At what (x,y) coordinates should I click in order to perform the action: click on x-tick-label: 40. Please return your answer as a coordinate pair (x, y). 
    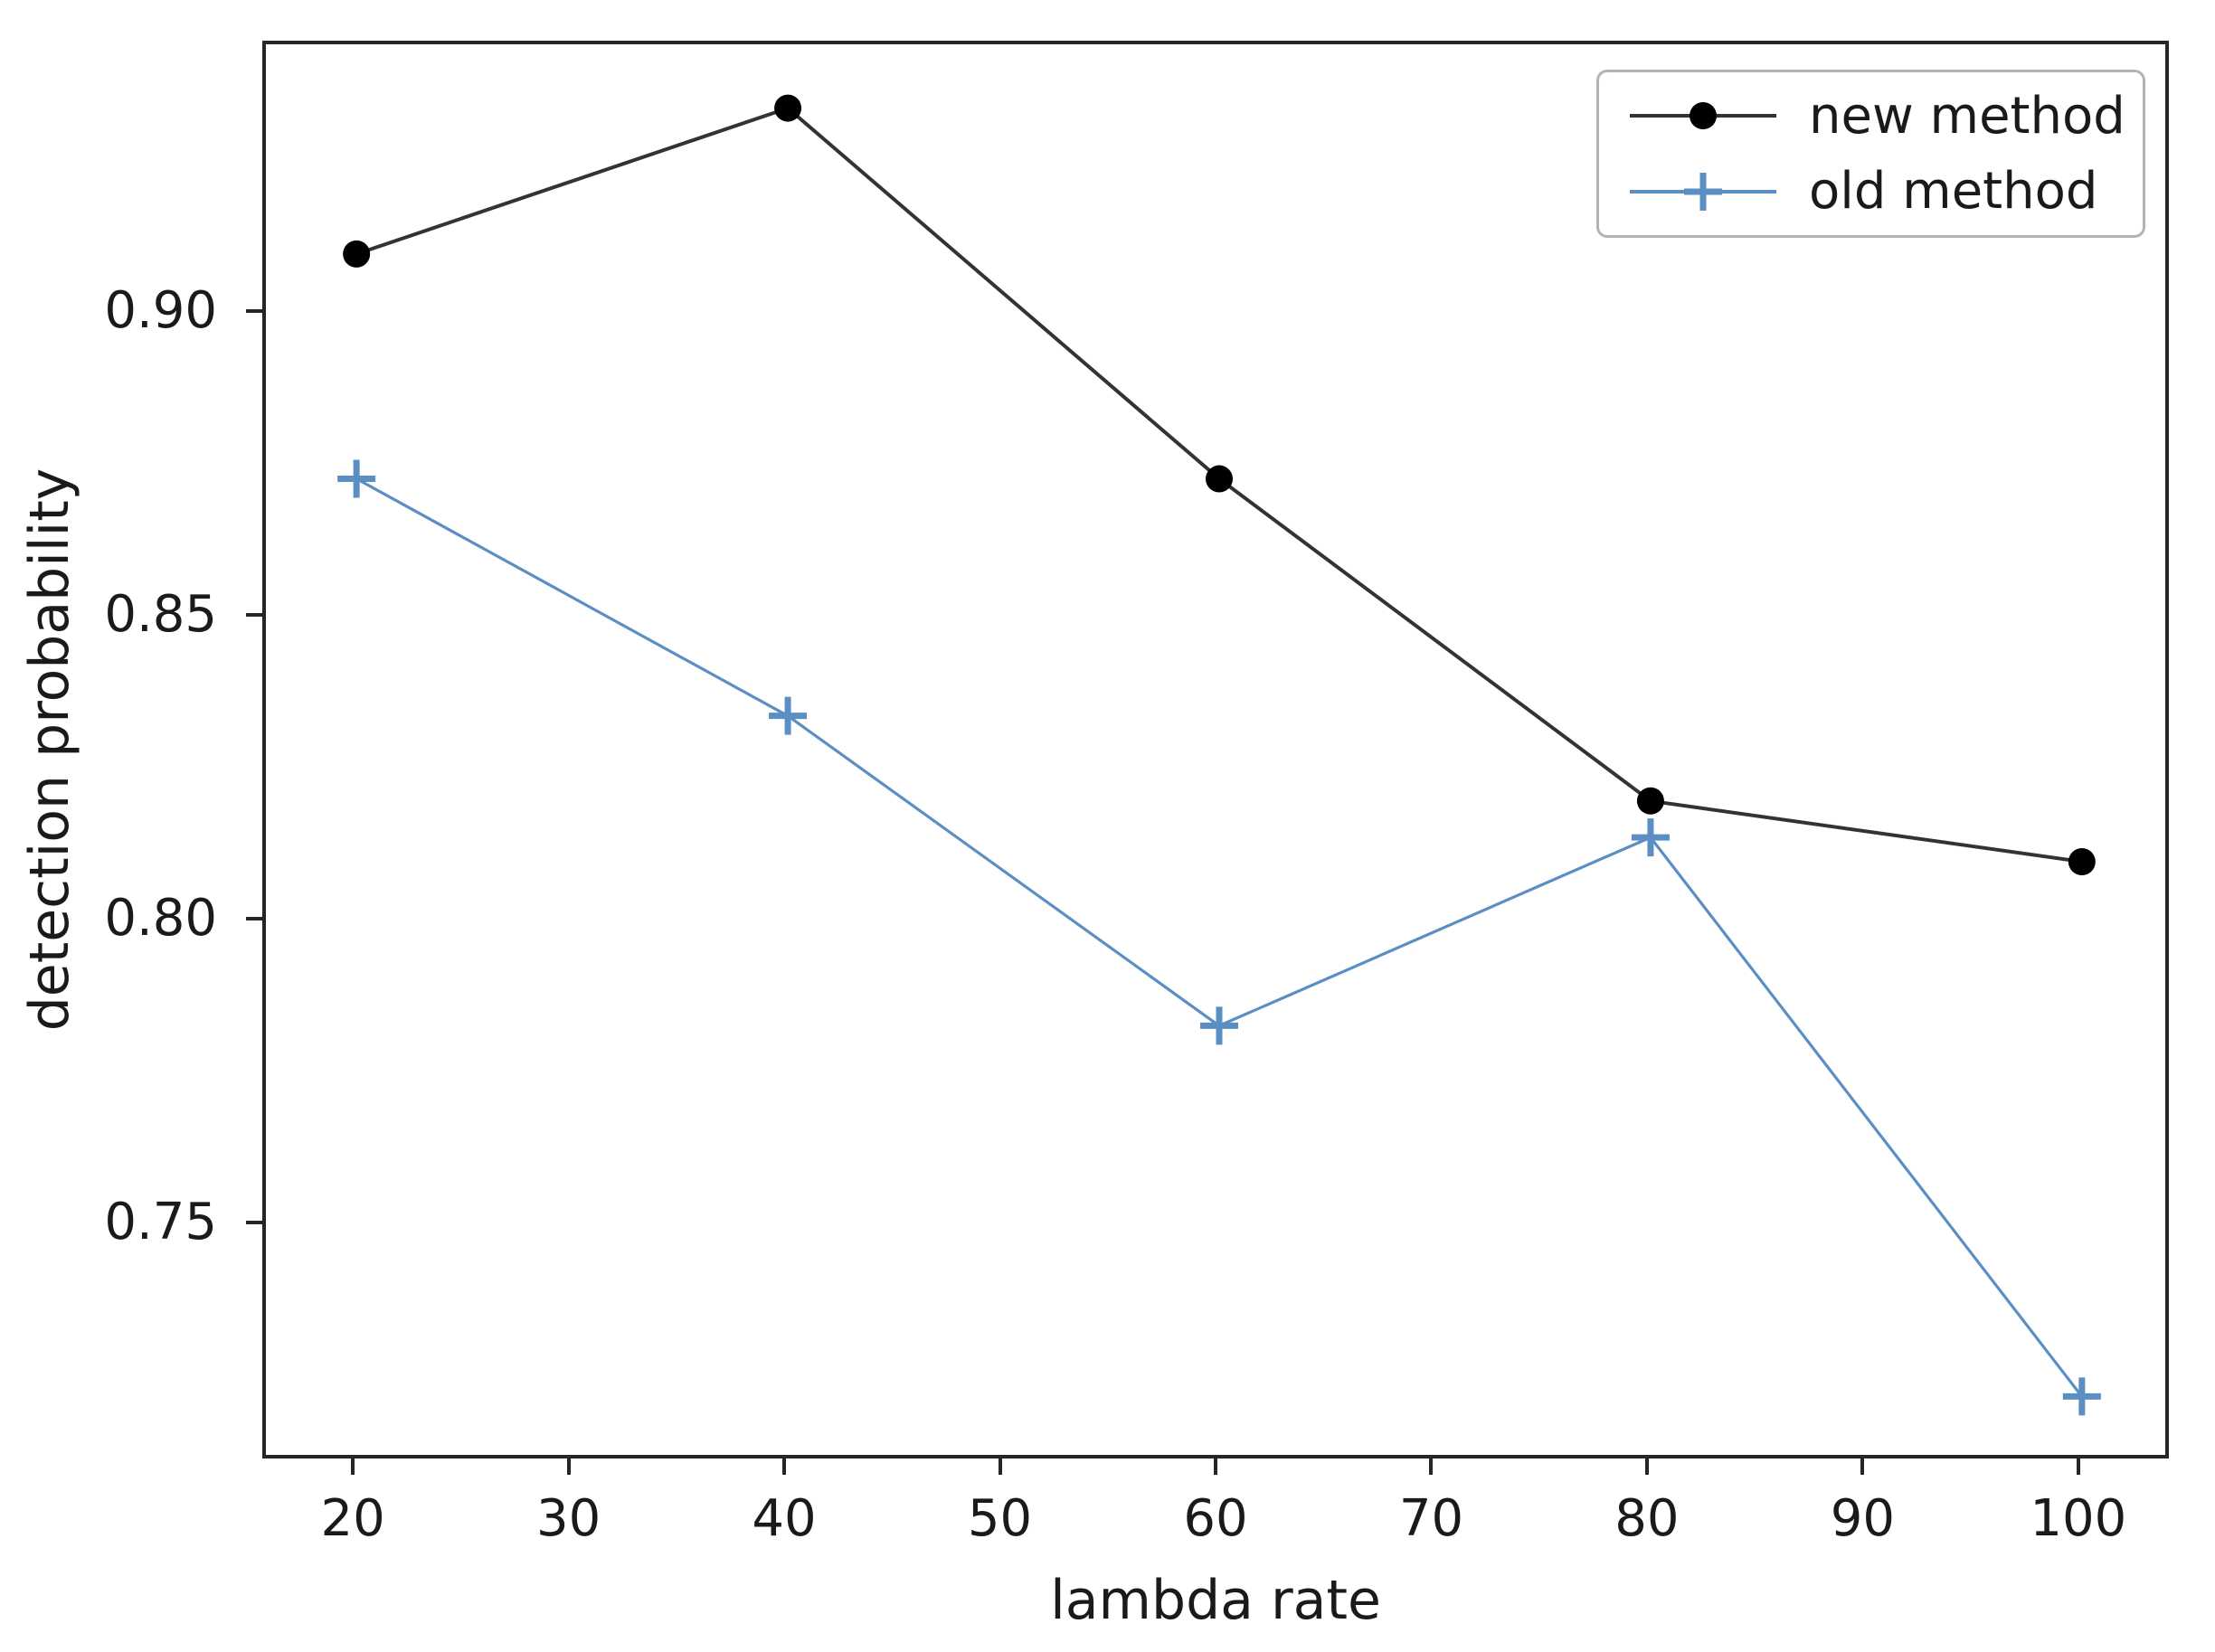
    Looking at the image, I should click on (784, 1518).